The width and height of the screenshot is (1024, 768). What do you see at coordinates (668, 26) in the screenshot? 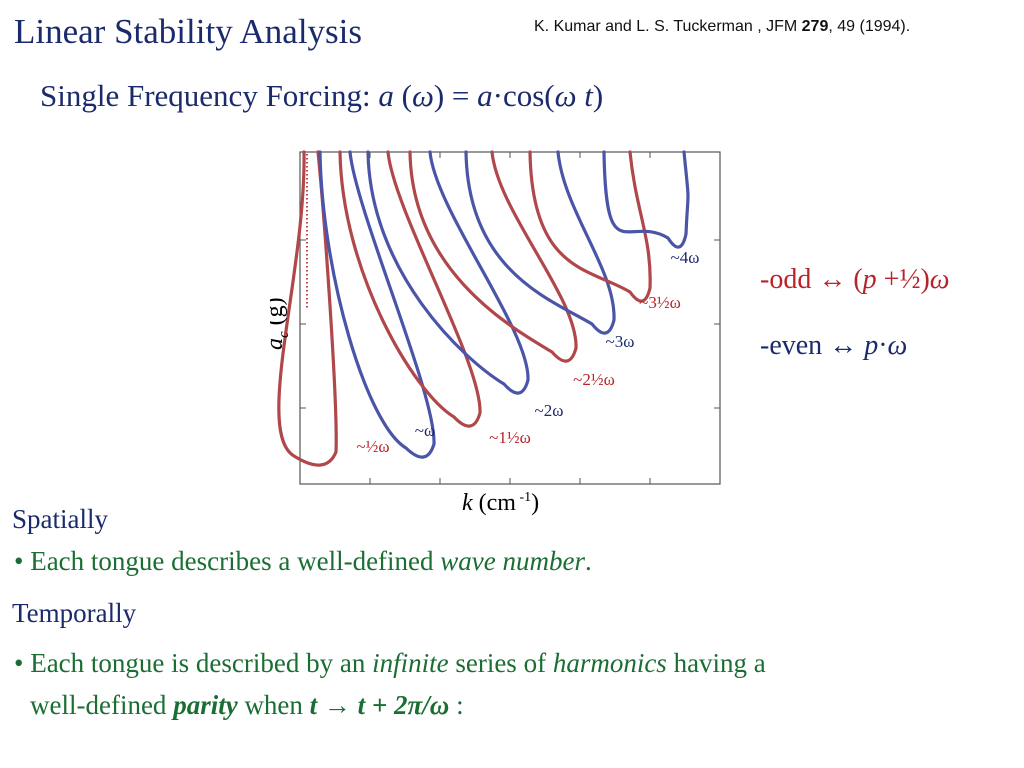
I see `citation-authors: K. Kumar and L. S. Tuckerman , JFM` at bounding box center [668, 26].